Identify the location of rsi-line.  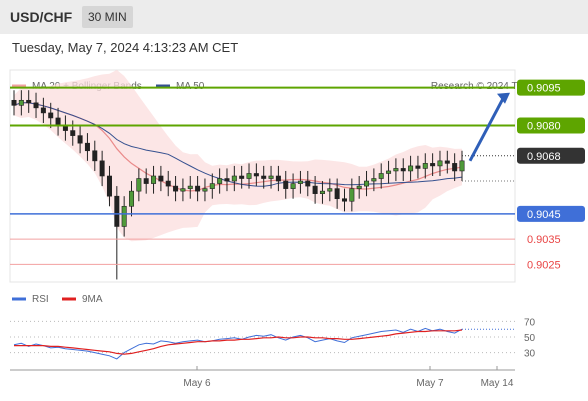
(238, 343).